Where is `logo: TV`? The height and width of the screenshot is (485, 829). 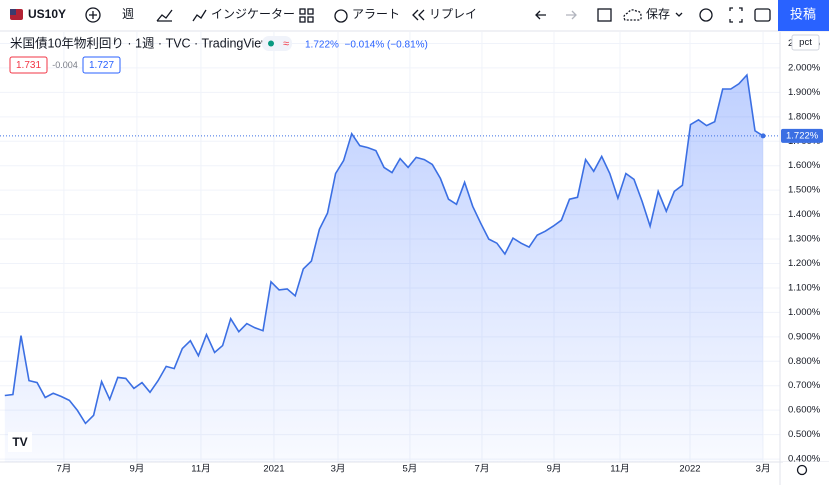
logo: TV is located at coordinates (19, 442).